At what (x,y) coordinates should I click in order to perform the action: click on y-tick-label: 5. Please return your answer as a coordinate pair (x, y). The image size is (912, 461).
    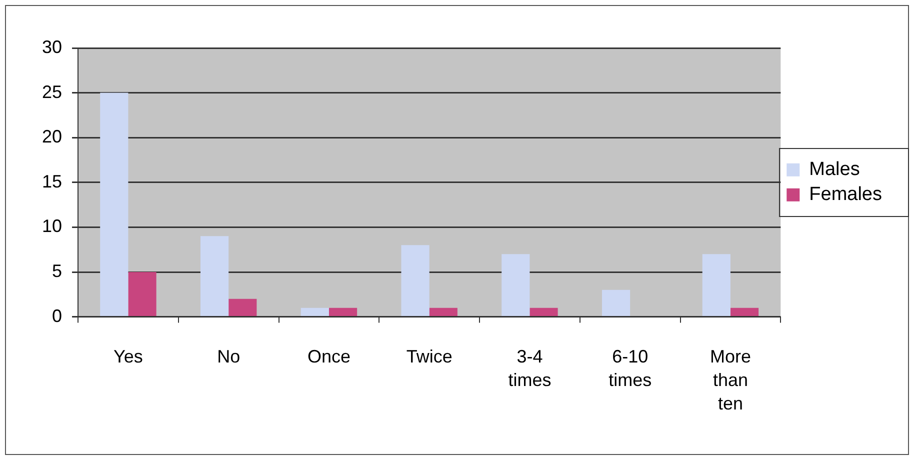
    Looking at the image, I should click on (57, 270).